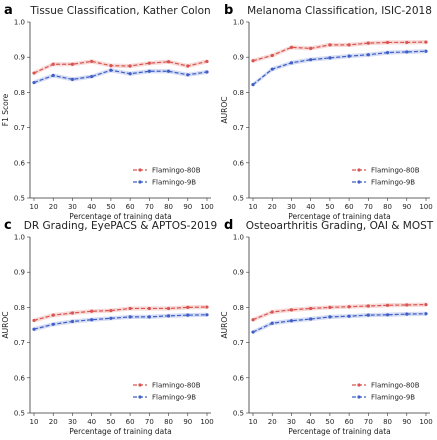 Image resolution: width=437 pixels, height=440 pixels. What do you see at coordinates (19, 343) in the screenshot?
I see `y-tick-label: 0.7` at bounding box center [19, 343].